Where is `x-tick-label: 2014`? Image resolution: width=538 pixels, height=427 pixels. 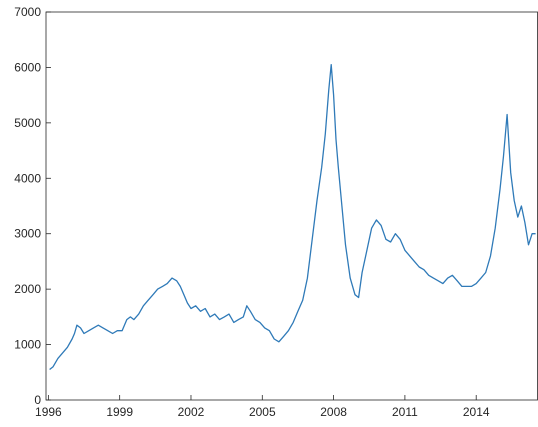 x-tick-label: 2014 is located at coordinates (476, 412).